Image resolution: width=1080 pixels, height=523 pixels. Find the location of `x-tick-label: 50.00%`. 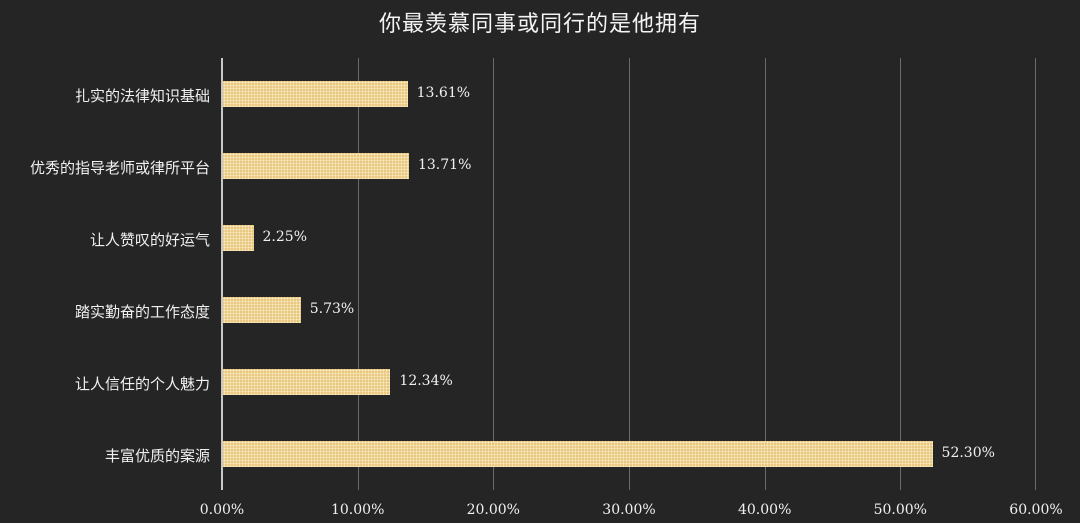

x-tick-label: 50.00% is located at coordinates (900, 510).